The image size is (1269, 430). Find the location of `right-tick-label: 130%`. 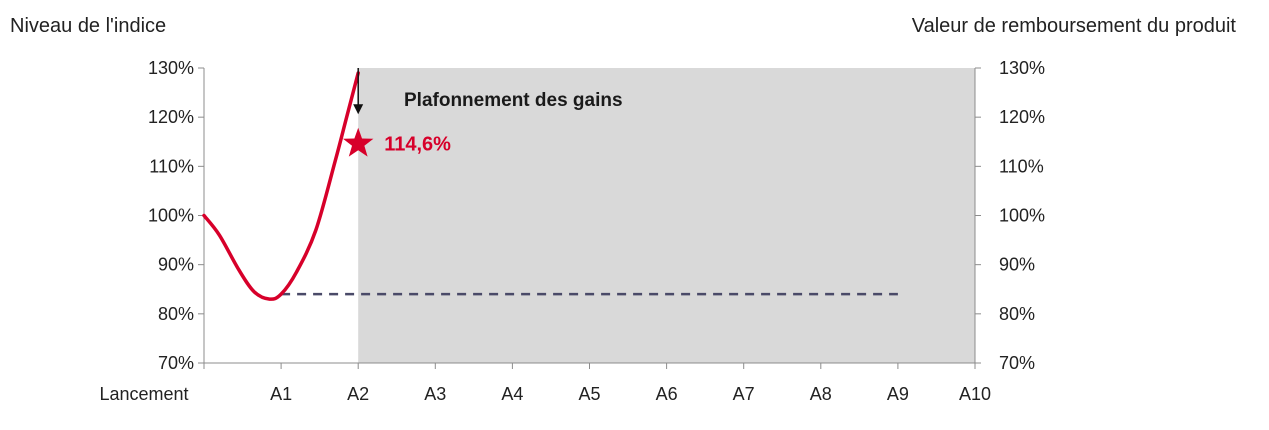

right-tick-label: 130% is located at coordinates (1022, 68).